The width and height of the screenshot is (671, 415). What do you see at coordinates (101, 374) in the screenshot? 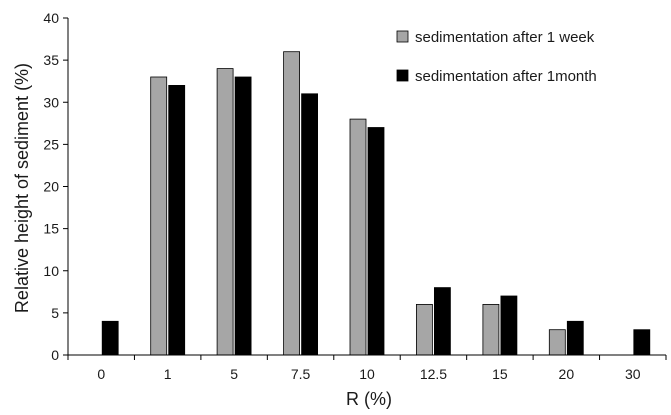
I see `x-tick-label-0: 0` at bounding box center [101, 374].